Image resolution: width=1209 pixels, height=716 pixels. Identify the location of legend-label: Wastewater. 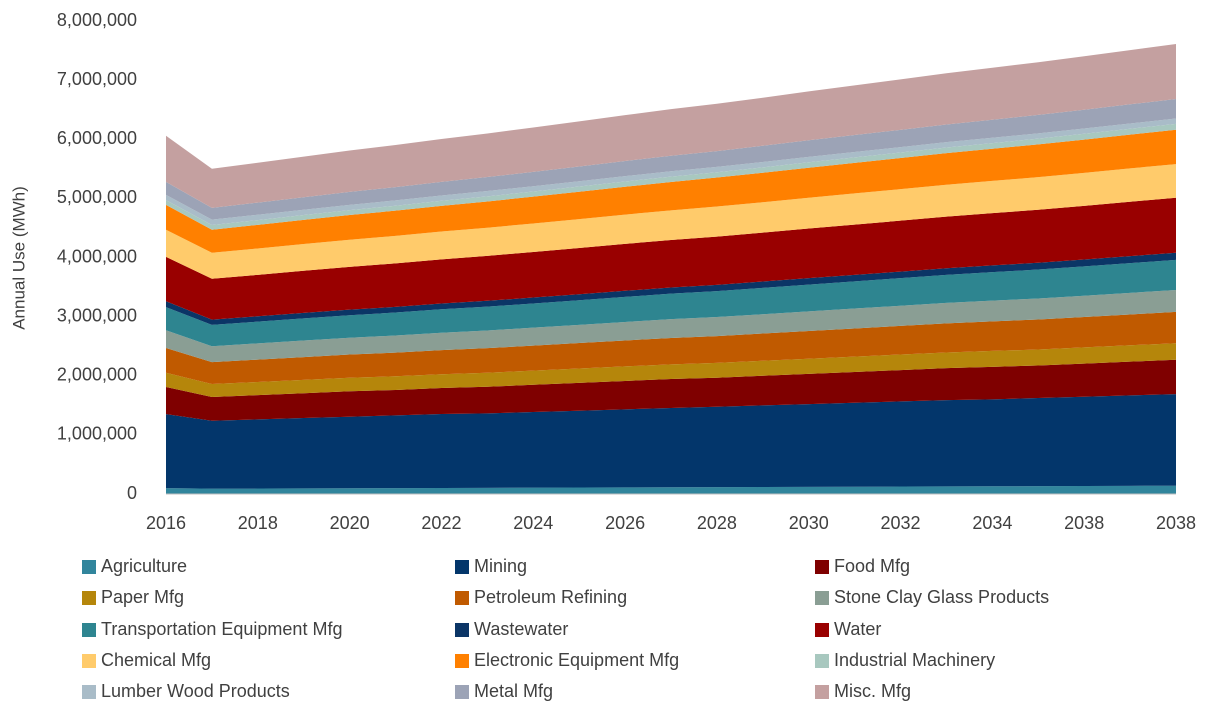
(521, 629).